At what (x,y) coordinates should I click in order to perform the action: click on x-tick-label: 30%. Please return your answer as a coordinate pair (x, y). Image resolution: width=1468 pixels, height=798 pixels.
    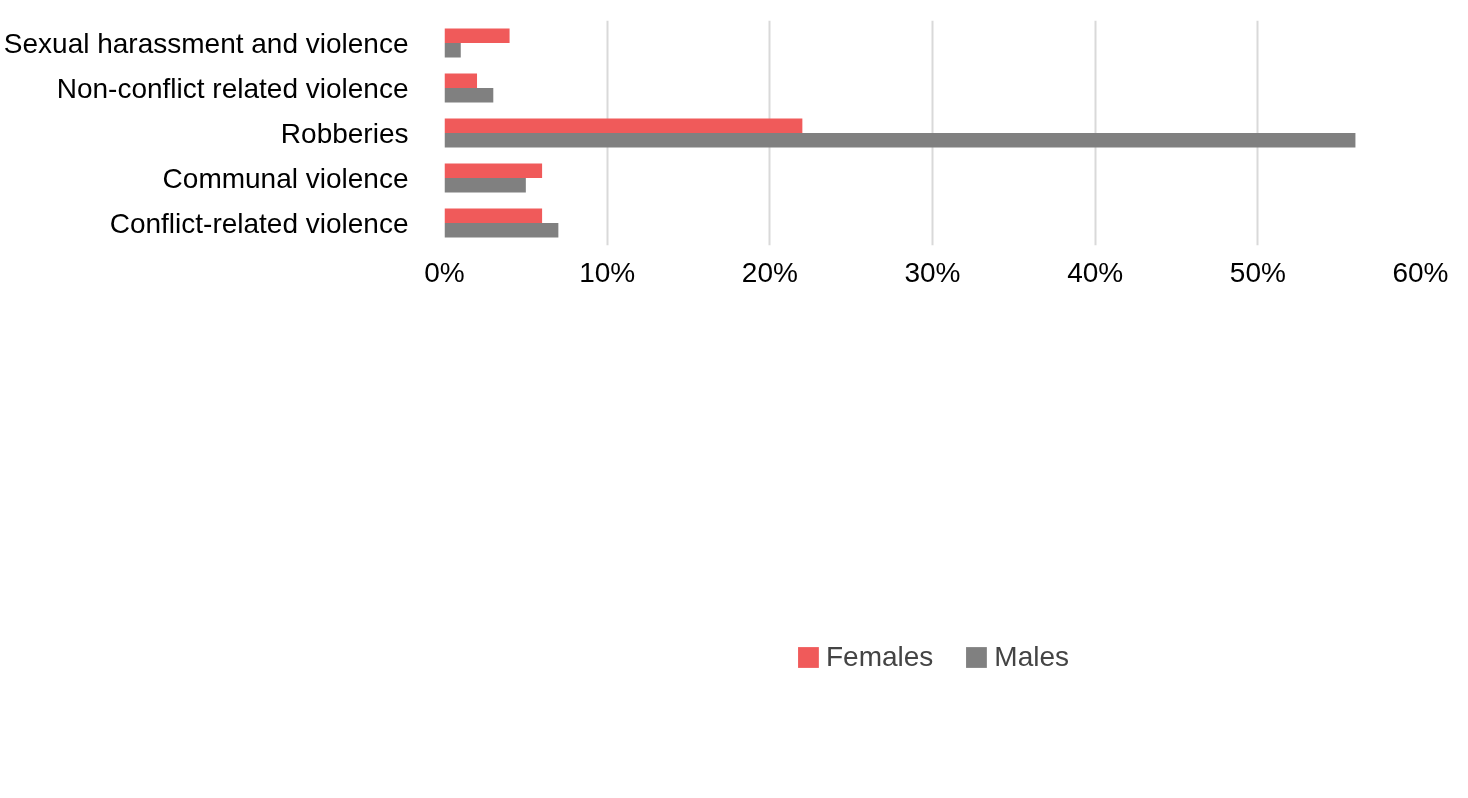
    Looking at the image, I should click on (932, 272).